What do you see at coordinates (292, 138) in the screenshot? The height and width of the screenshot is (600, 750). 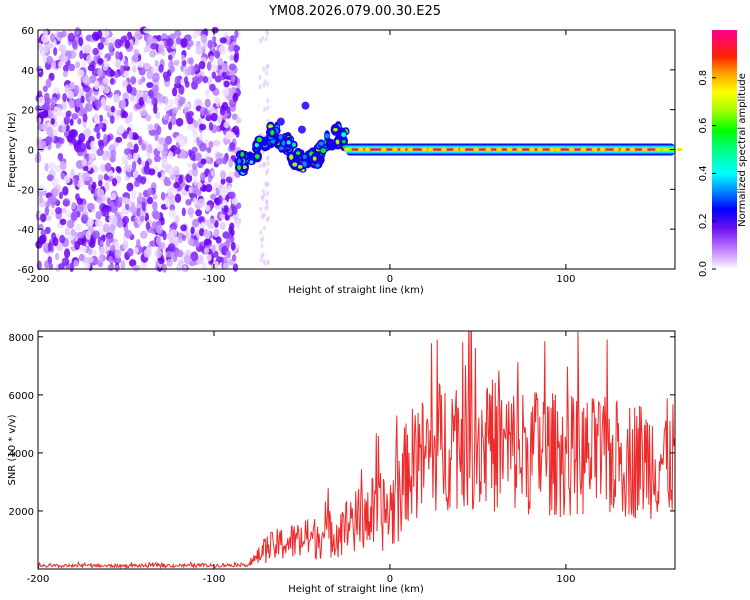 I see `spectrogram-onset-region` at bounding box center [292, 138].